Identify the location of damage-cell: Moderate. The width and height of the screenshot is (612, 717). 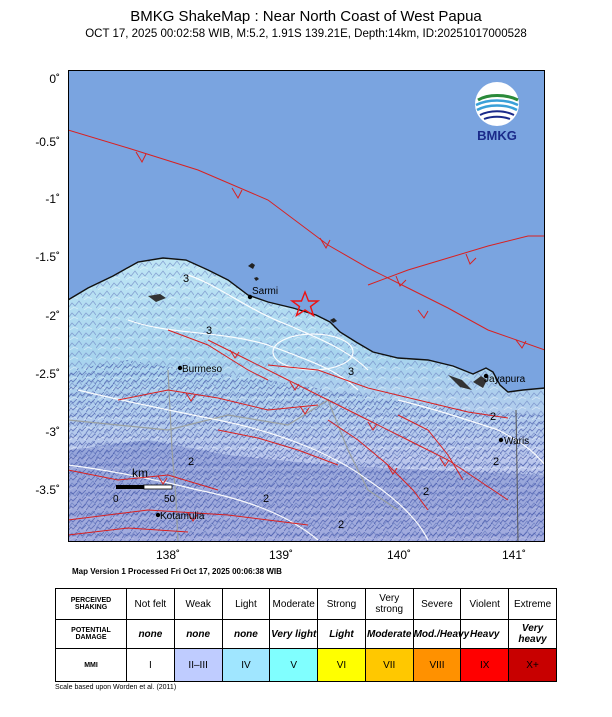
(389, 634).